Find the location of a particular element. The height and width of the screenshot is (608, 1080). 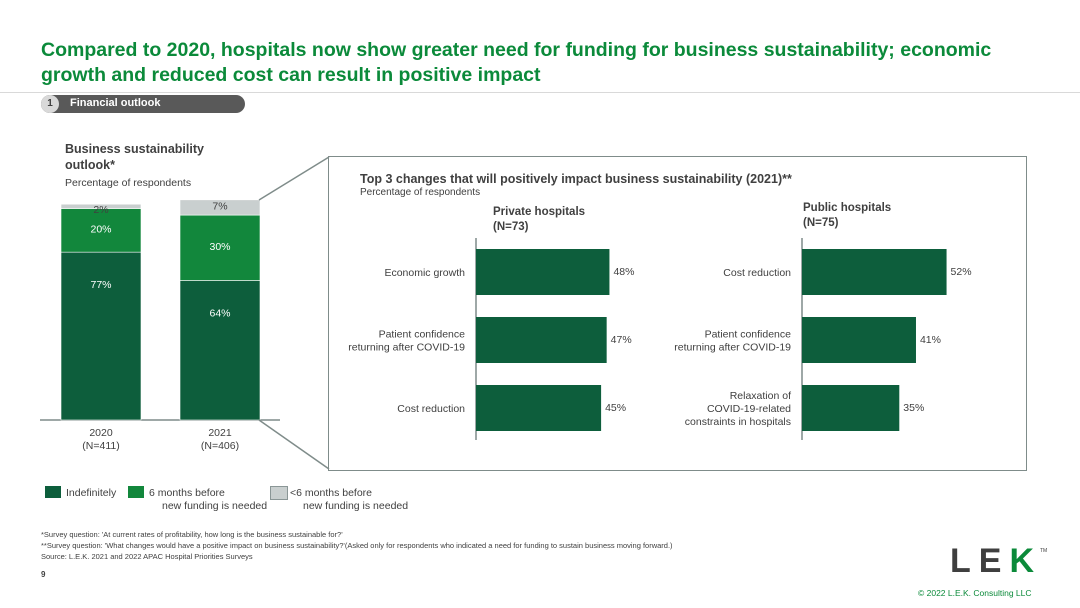

hbar-value-label: 45% is located at coordinates (615, 408).